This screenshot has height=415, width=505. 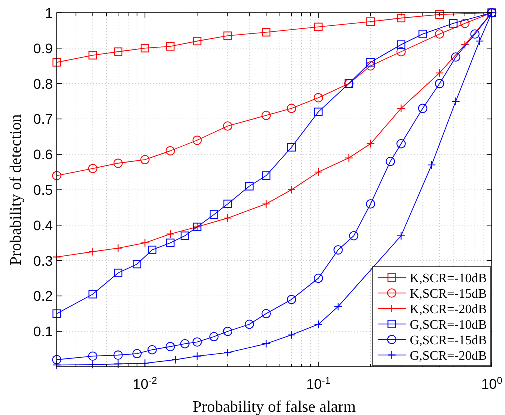 I want to click on y-tick-label: 0.3, so click(x=44, y=260).